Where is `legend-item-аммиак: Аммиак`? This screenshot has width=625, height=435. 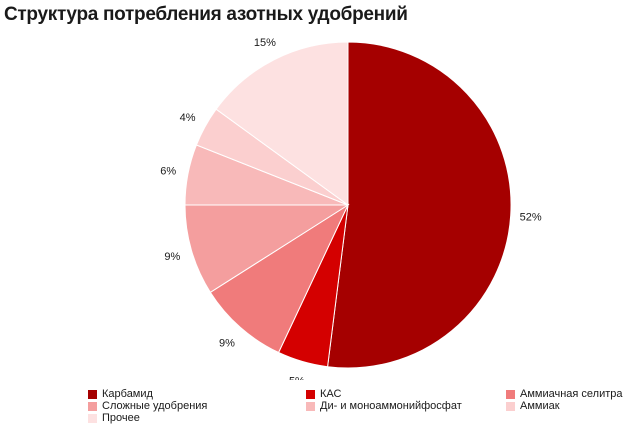
legend-item-аммиак: Аммиак is located at coordinates (533, 406).